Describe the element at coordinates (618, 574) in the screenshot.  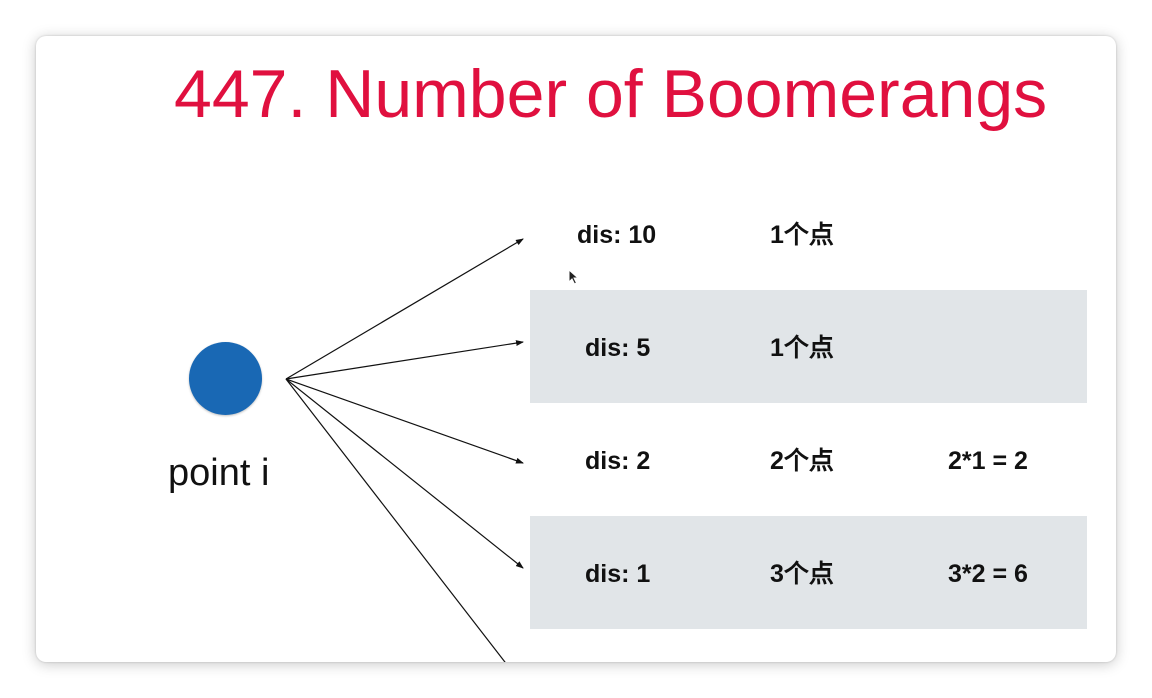
I see `row-4-distance: dis: 1` at that location.